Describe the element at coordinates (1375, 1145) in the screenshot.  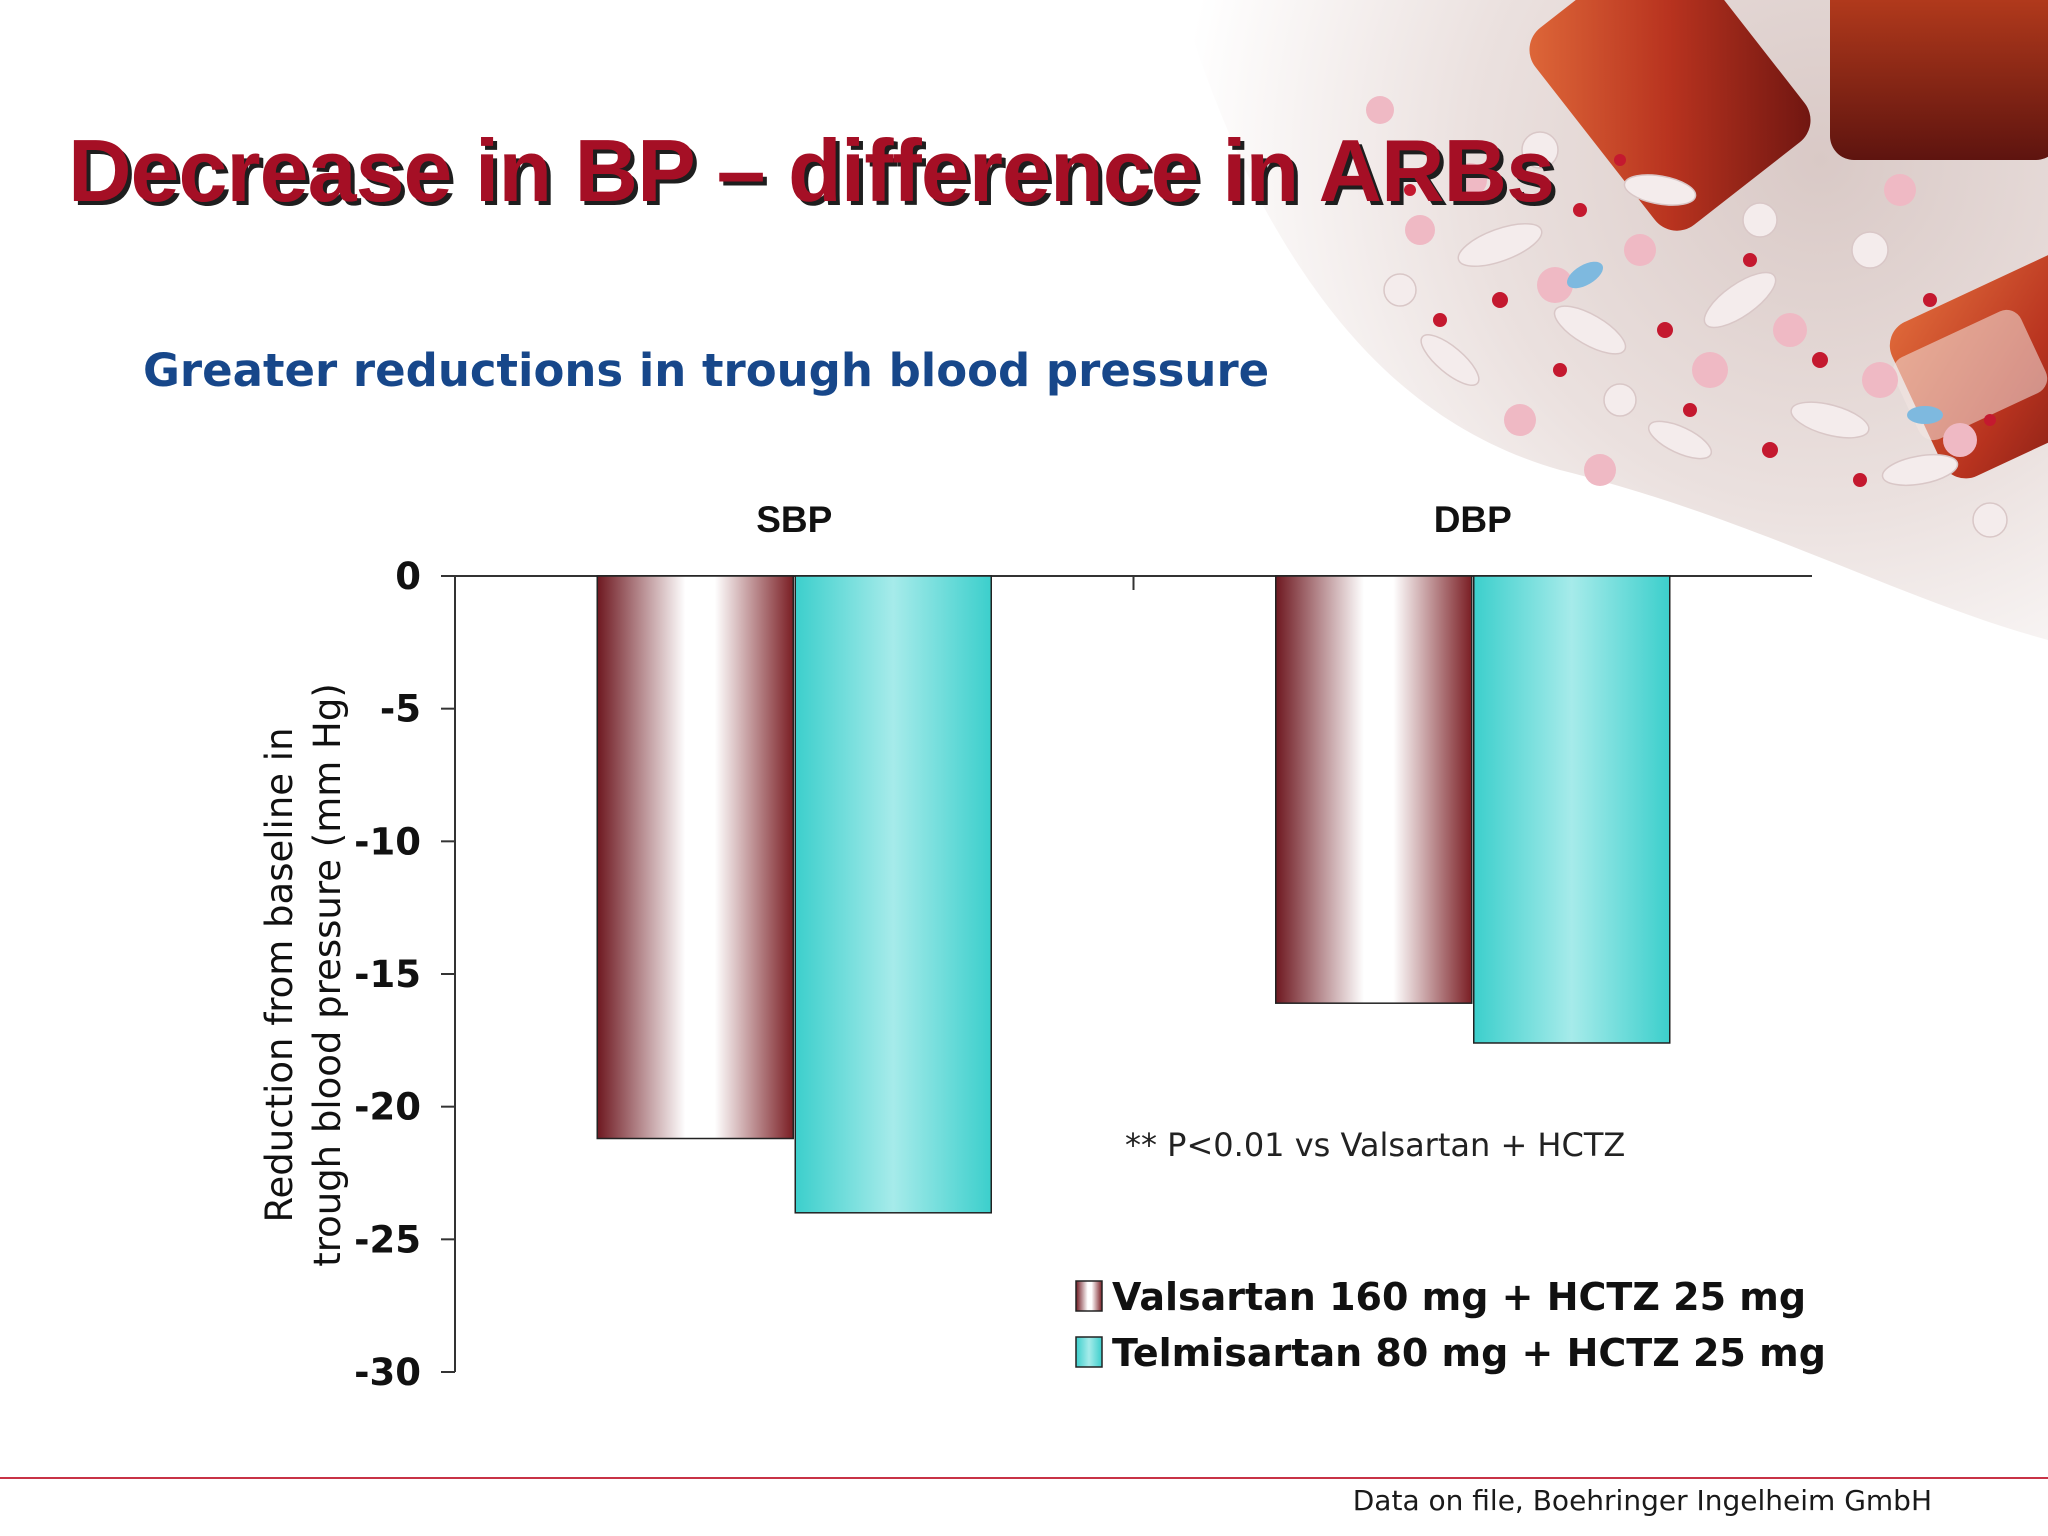
I see `significance-annotation: ** P<0.01 vs Valsartan + HCTZ` at that location.